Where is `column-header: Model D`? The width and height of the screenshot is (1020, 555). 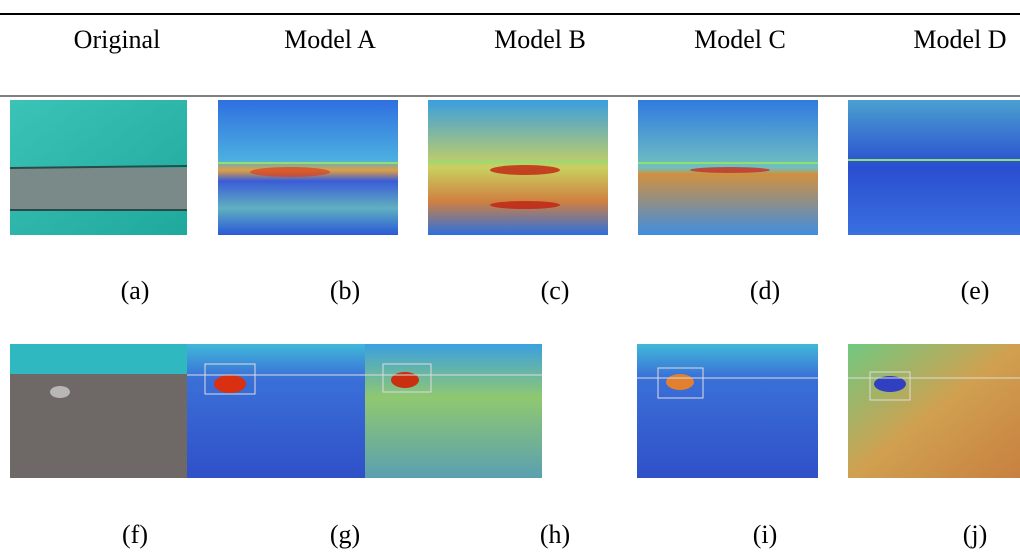
column-header: Model D is located at coordinates (959, 39).